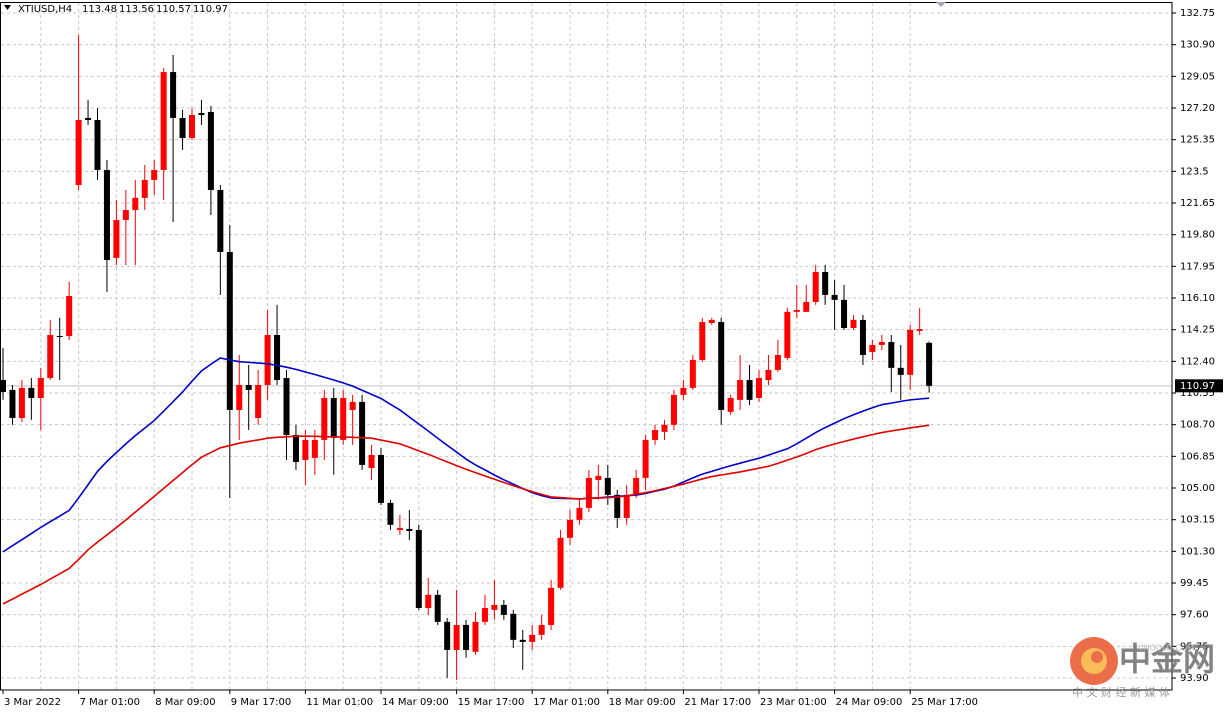 The height and width of the screenshot is (712, 1227). What do you see at coordinates (1197, 330) in the screenshot?
I see `y-tick-label: 114.25` at bounding box center [1197, 330].